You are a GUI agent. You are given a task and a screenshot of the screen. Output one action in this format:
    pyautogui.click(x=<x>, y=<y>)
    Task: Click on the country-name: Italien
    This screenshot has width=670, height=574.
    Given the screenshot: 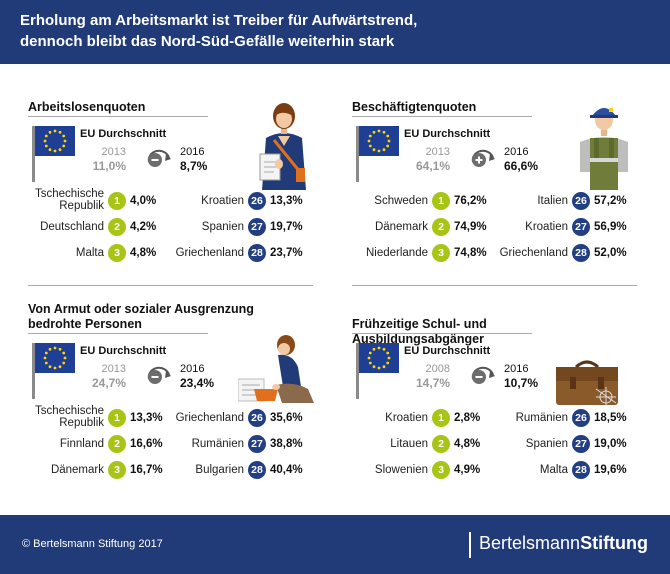 What is the action you would take?
    pyautogui.click(x=552, y=201)
    